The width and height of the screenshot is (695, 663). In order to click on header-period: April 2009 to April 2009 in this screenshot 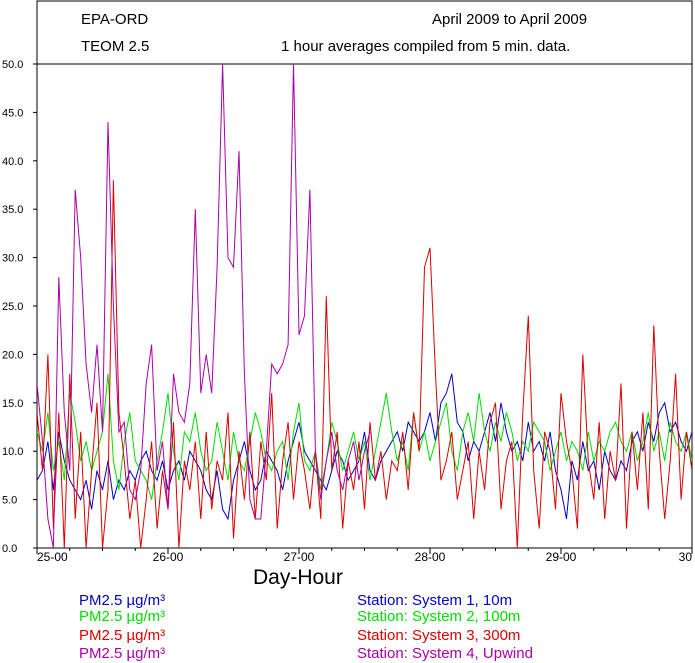, I will do `click(510, 19)`.